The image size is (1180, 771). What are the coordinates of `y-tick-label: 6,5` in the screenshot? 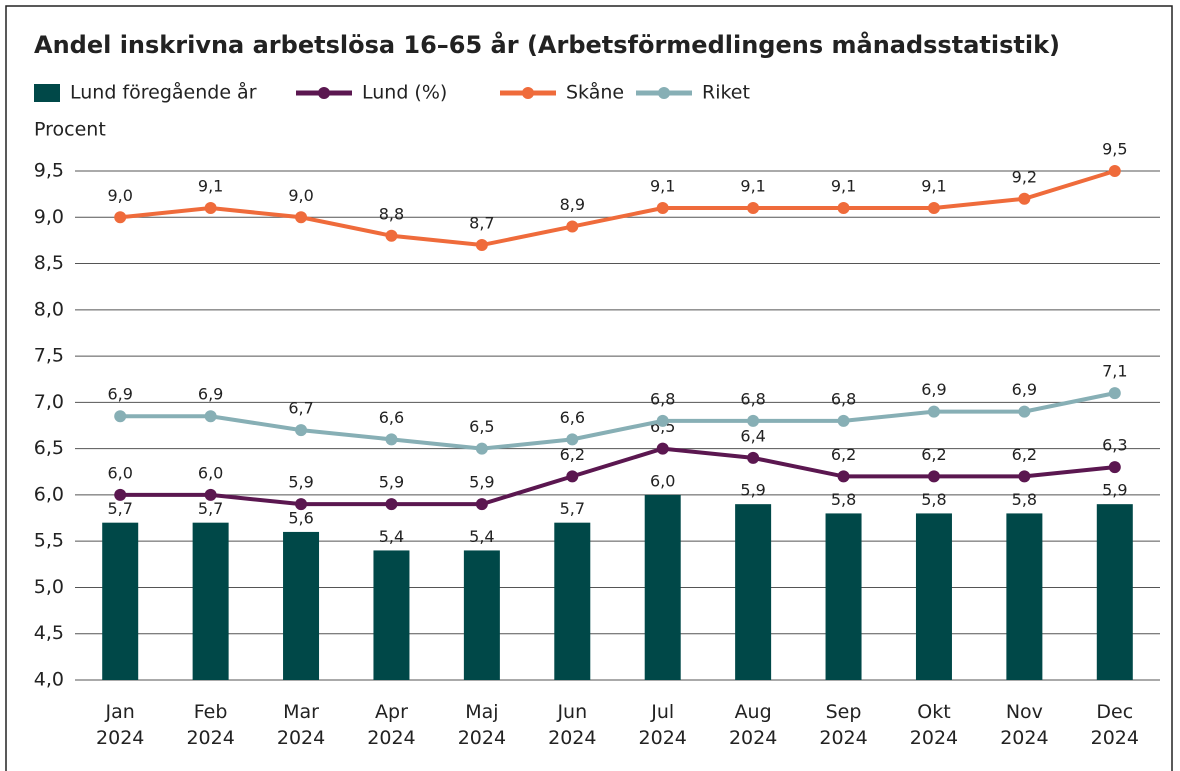 It's located at (49, 448).